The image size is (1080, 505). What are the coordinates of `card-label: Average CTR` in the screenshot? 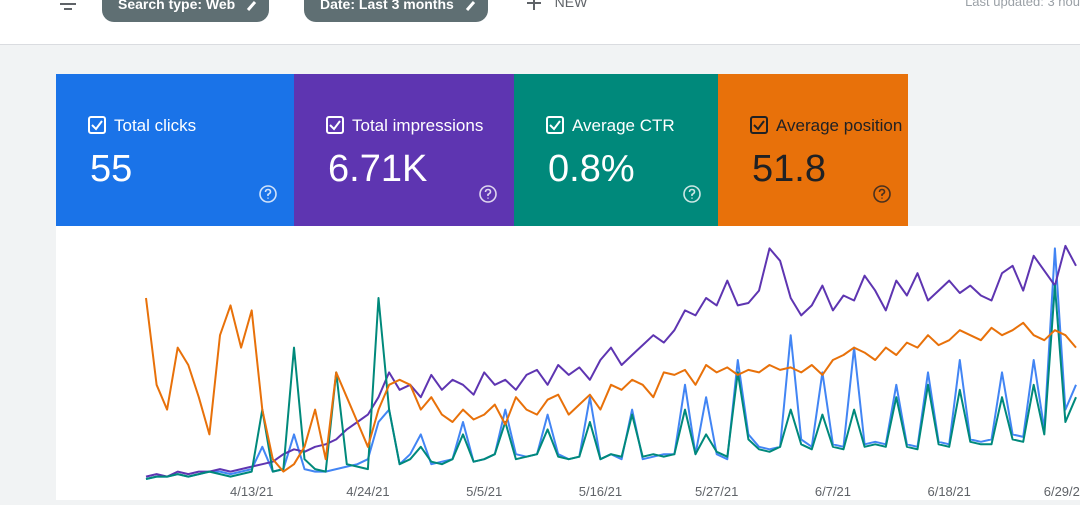 It's located at (623, 125).